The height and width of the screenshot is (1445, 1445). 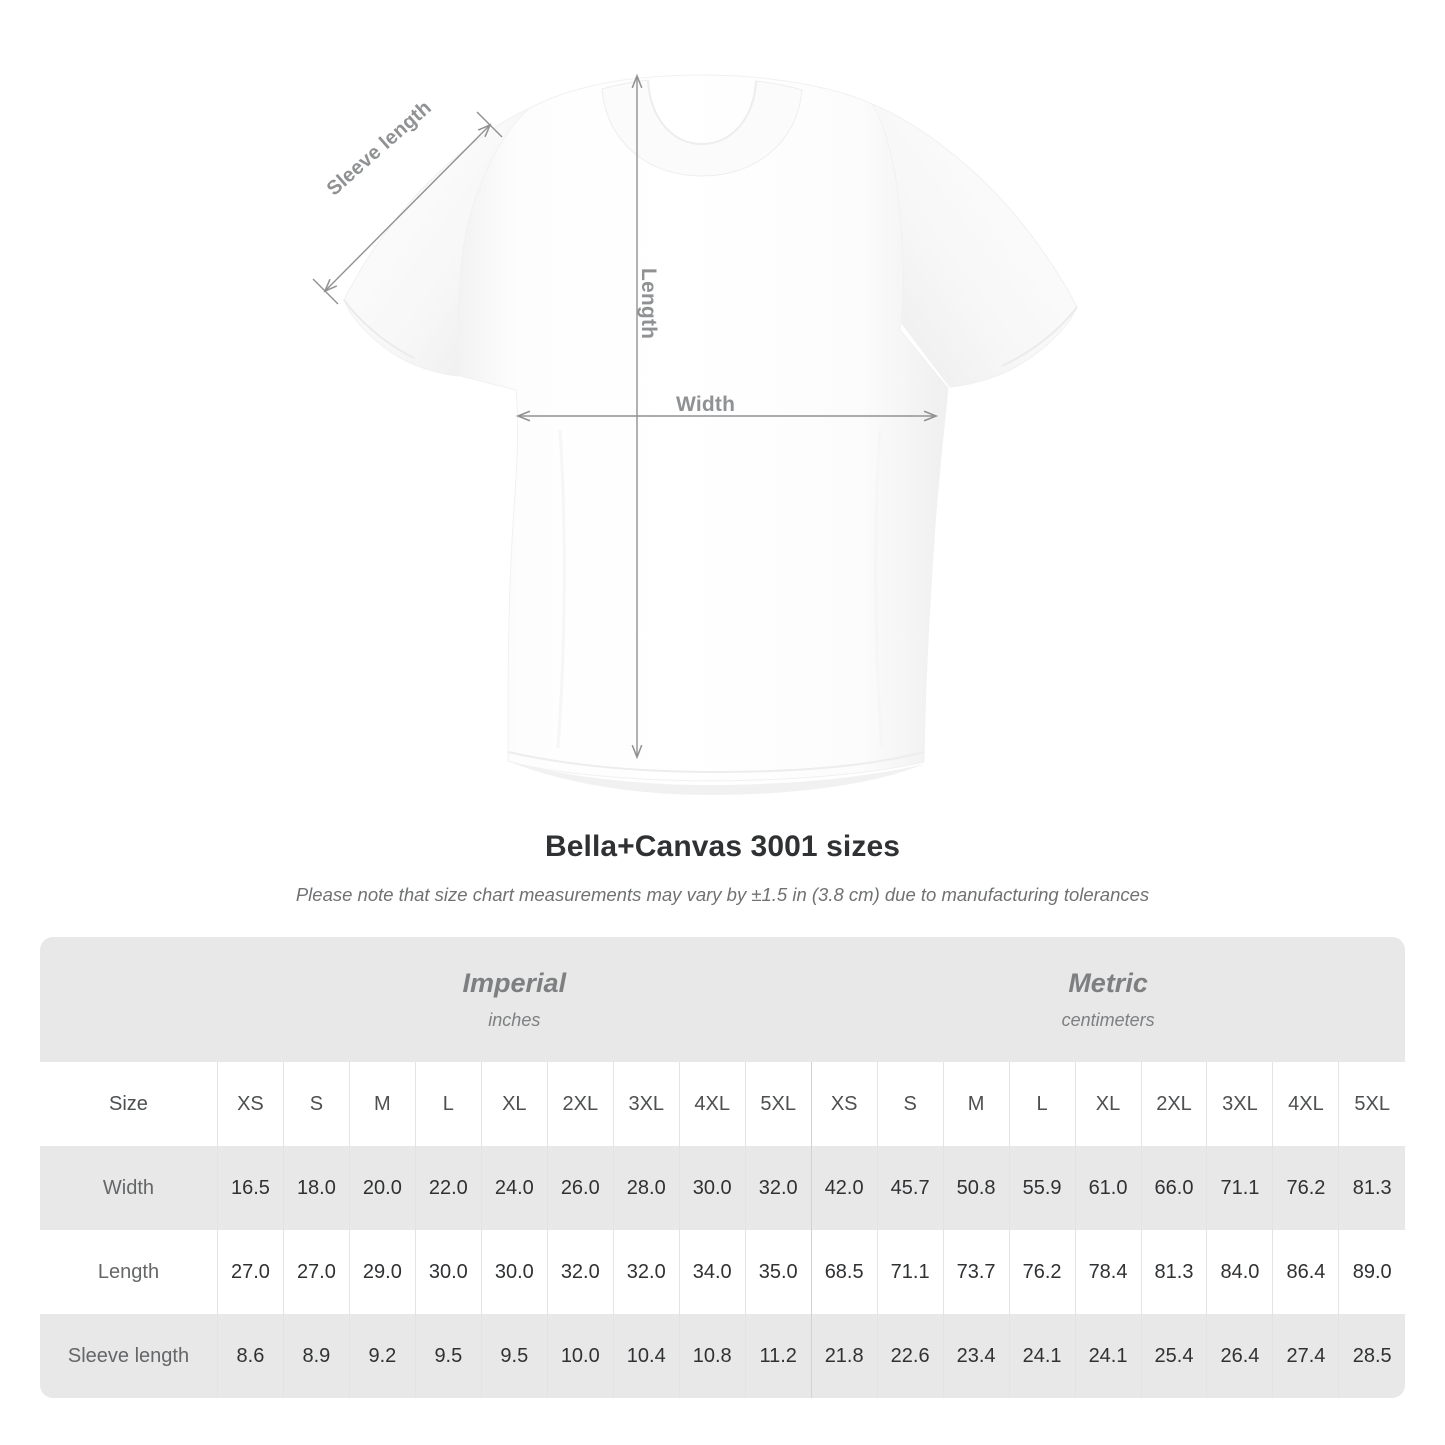 What do you see at coordinates (1371, 1104) in the screenshot?
I see `size-header-metric-5xl: 5XL` at bounding box center [1371, 1104].